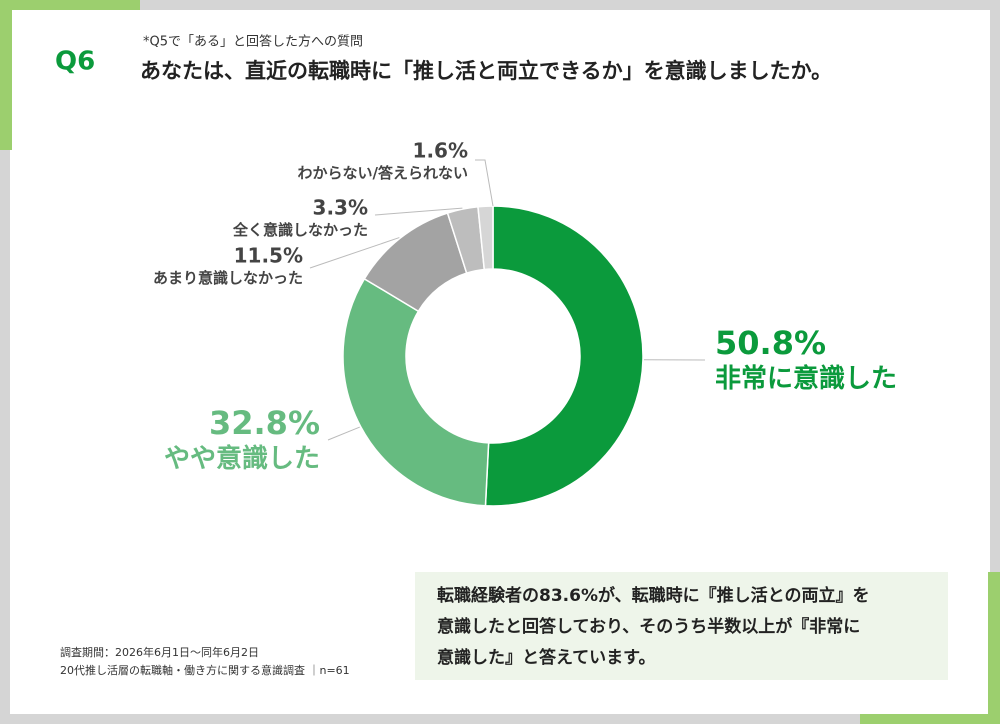  Describe the element at coordinates (205, 670) in the screenshot. I see `footer-line: 20代推し活層の転職軸・働き方に関する意識調査 ｜n=61` at that location.